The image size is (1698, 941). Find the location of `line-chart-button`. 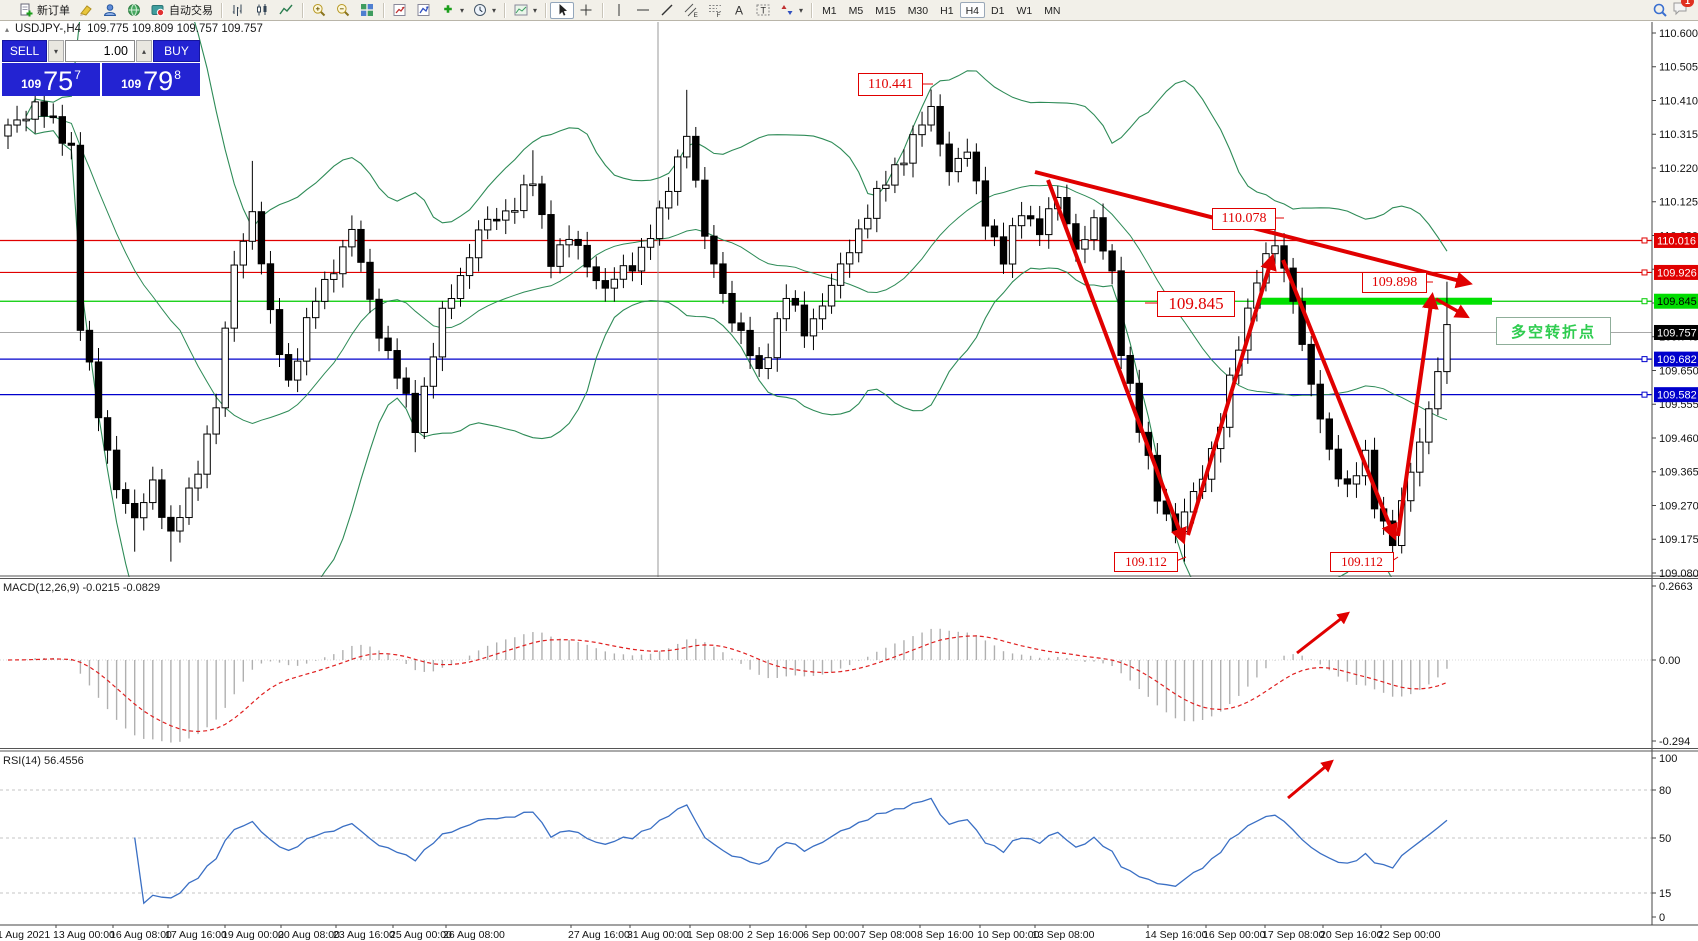

line-chart-button is located at coordinates (286, 10).